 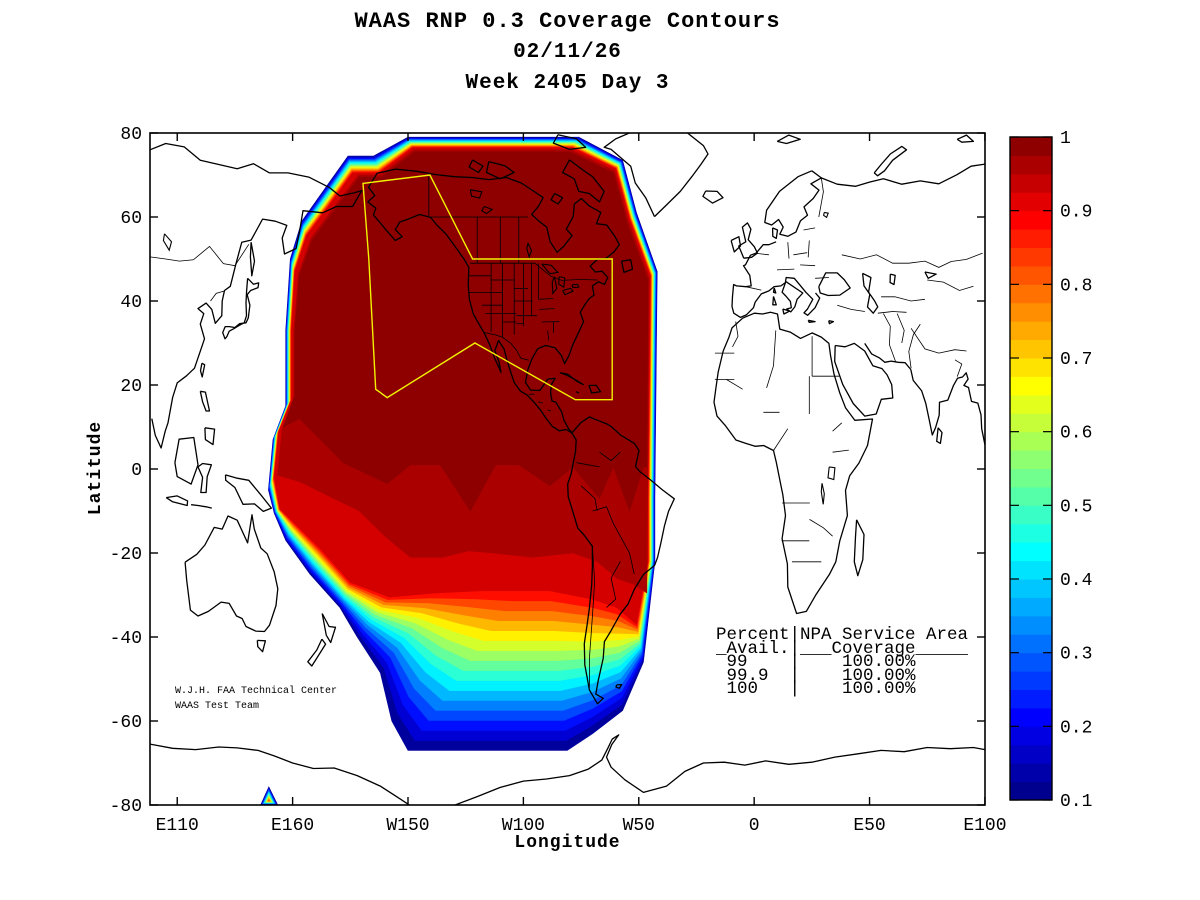 I want to click on stats-row: 100 | 100.00%, so click(x=816, y=689).